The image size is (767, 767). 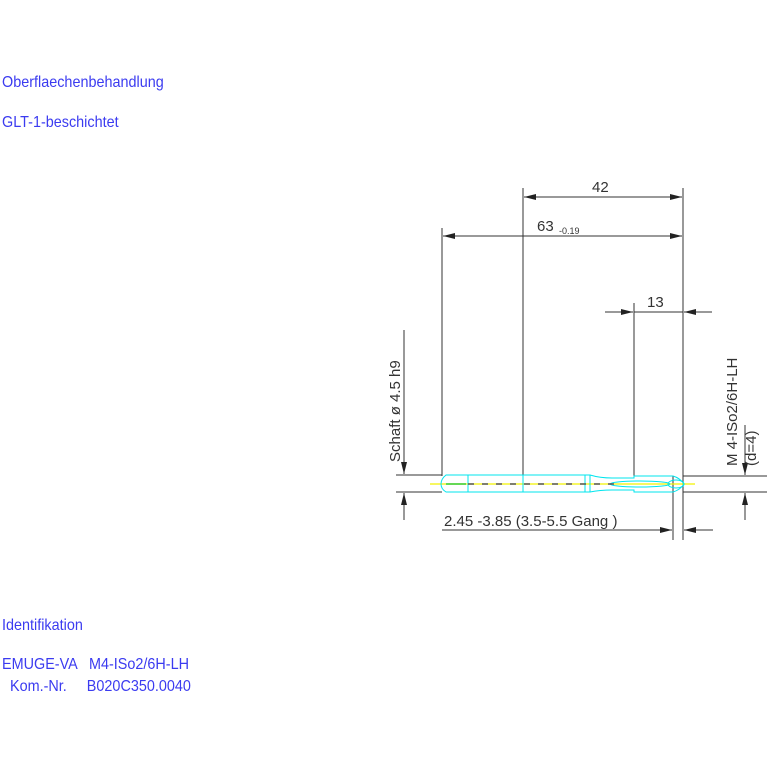 I want to click on chamfer-label: 2.45 -3.85 (3.5-5.5 Gang ), so click(x=530, y=521).